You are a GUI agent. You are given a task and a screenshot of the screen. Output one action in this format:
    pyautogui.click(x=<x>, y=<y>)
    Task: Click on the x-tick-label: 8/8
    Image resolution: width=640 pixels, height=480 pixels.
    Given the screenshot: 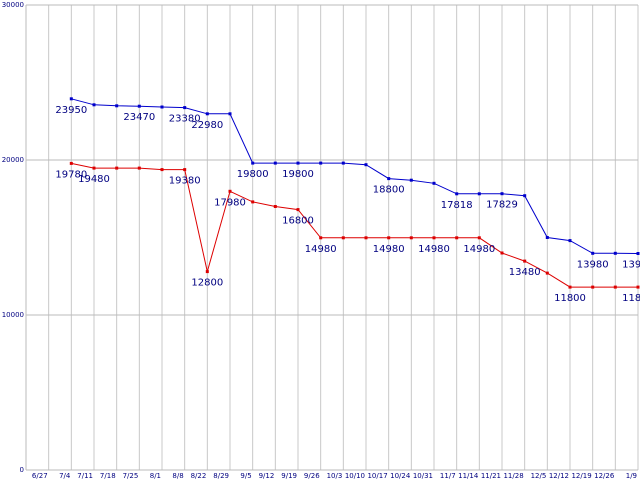 What is the action you would take?
    pyautogui.click(x=177, y=476)
    